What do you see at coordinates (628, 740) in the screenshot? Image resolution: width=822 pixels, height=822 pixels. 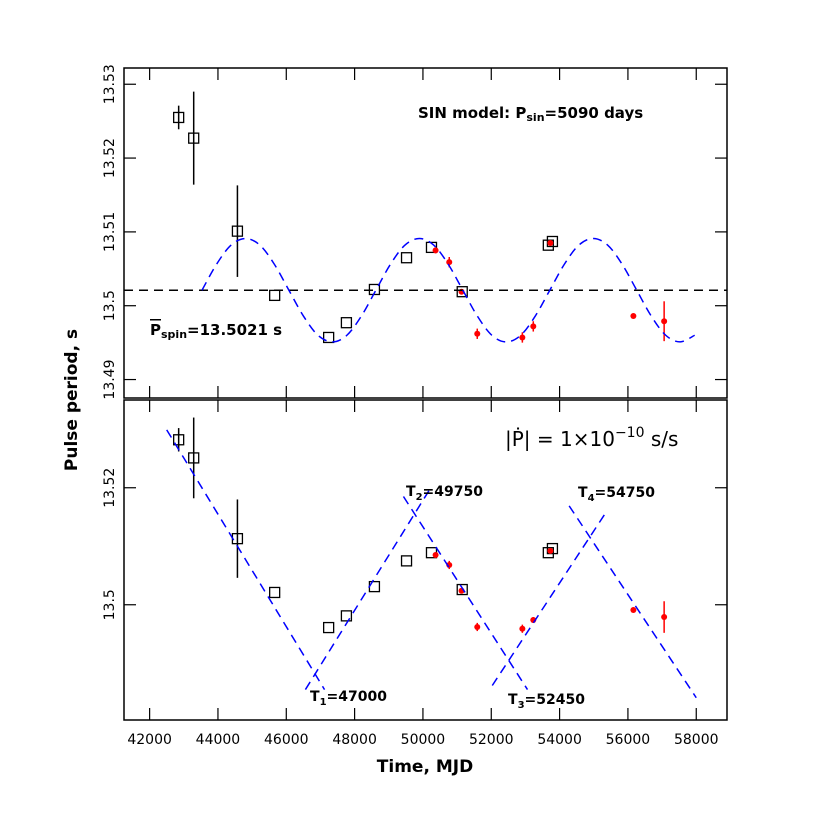 I see `x-tick-label: 56000` at bounding box center [628, 740].